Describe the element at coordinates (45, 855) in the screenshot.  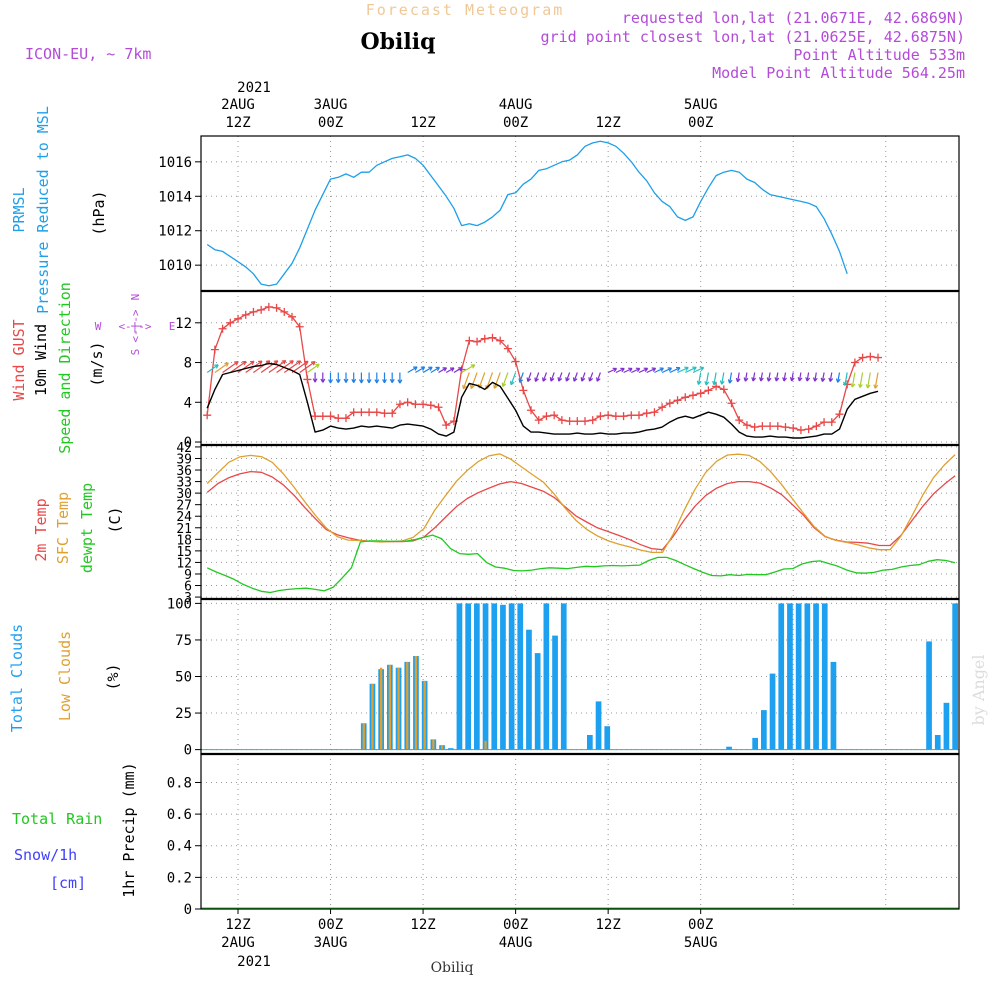
I see `snow-label: Snow/1h` at that location.